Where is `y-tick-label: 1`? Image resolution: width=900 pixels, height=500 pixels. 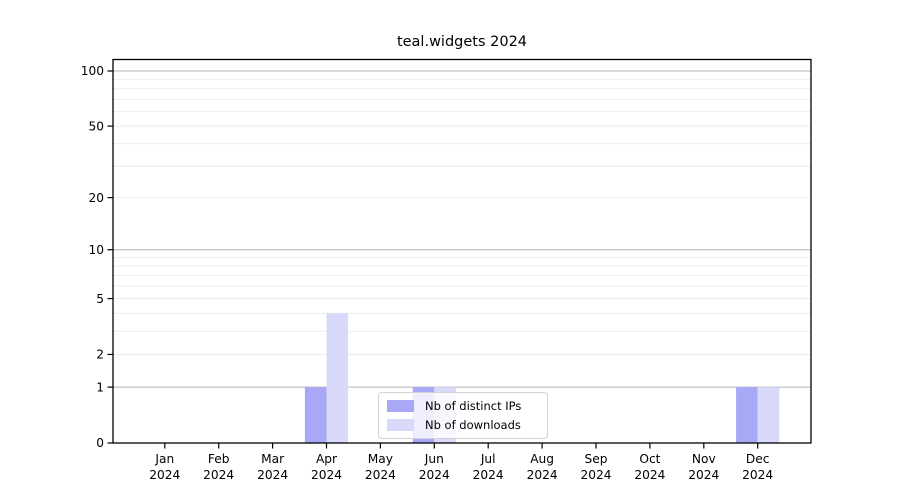 y-tick-label: 1 is located at coordinates (100, 387).